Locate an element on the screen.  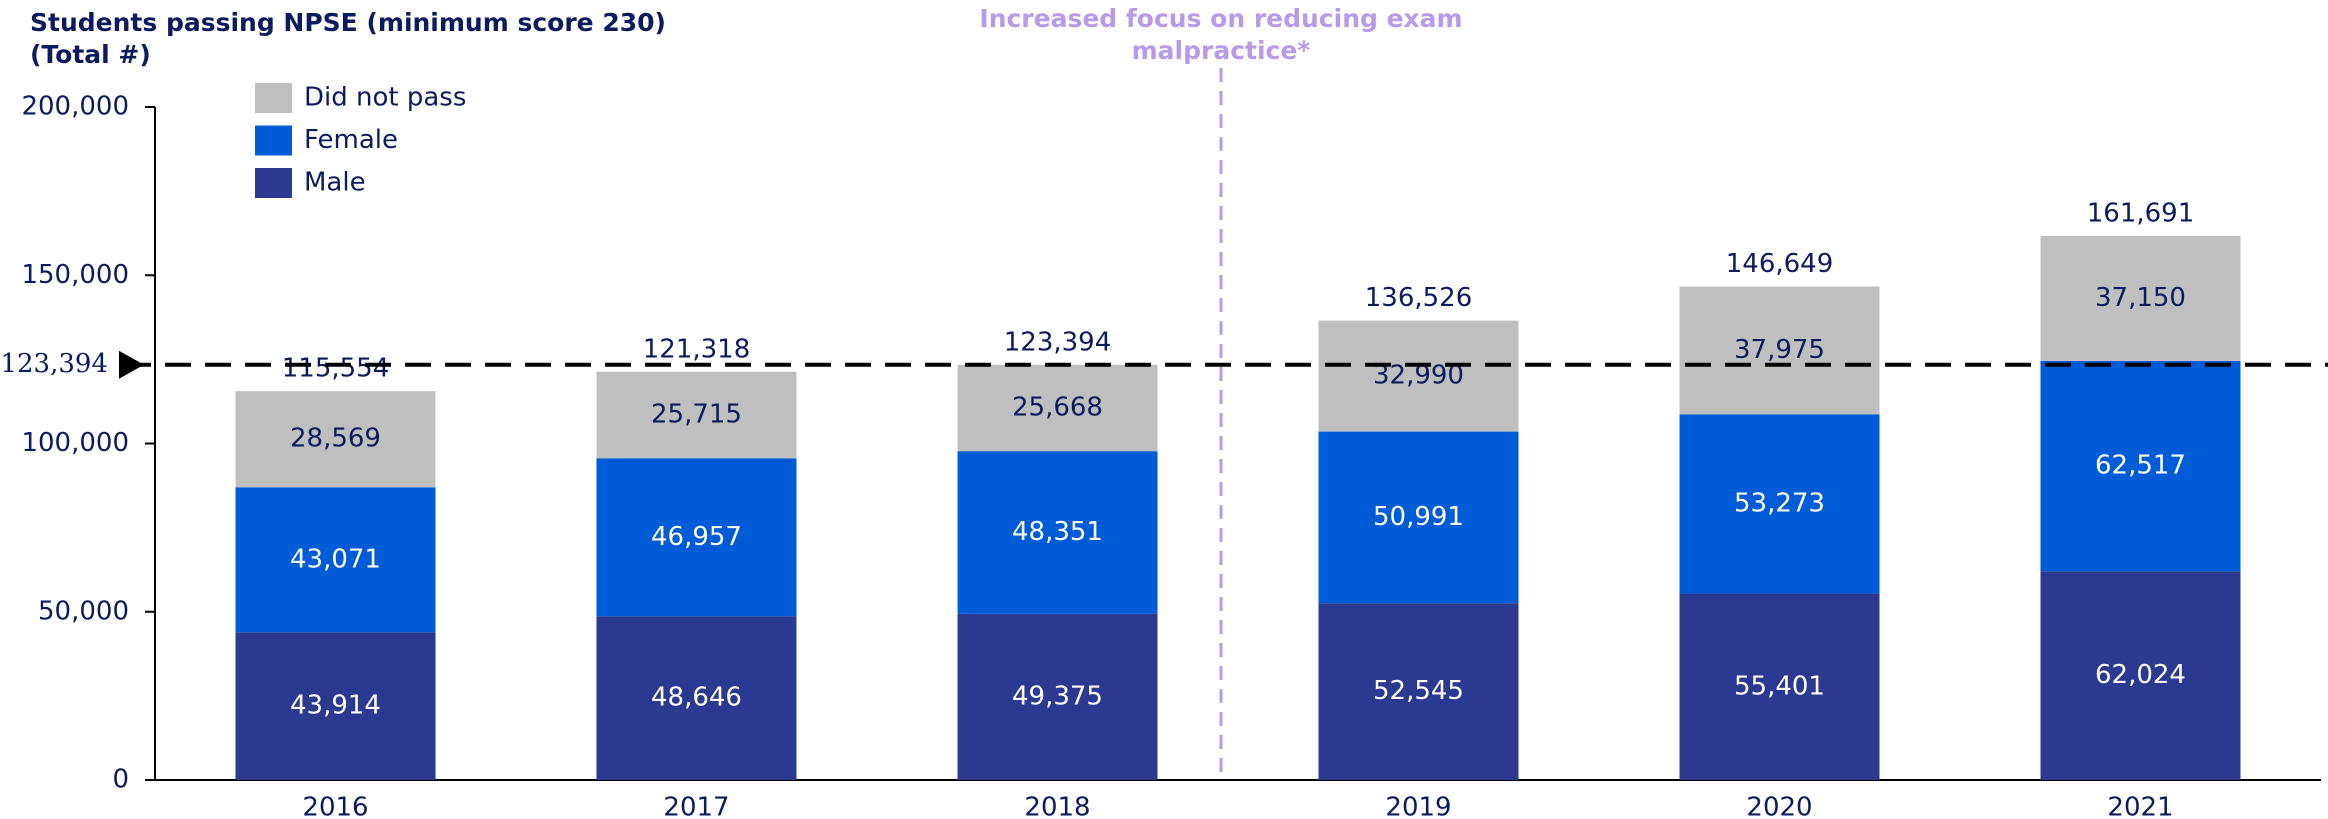
bar-label: 48,351 is located at coordinates (1057, 532).